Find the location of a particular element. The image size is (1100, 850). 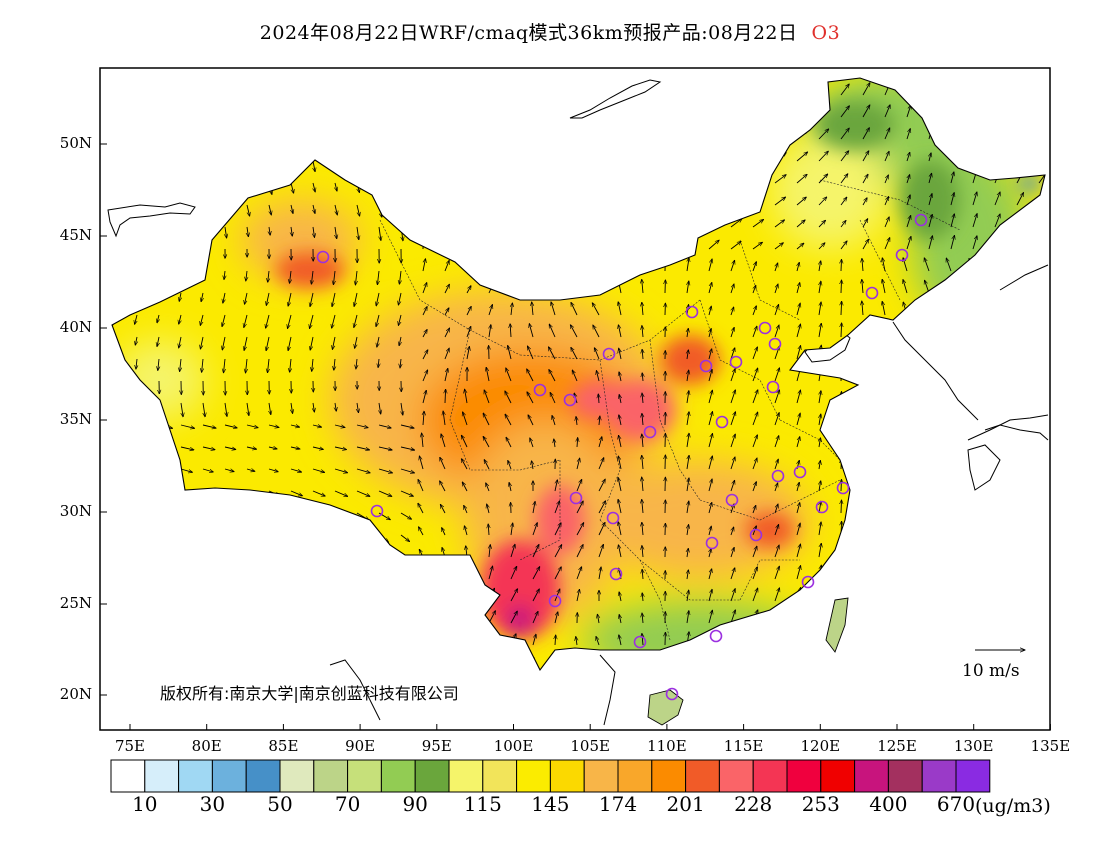

lon-label: 115E is located at coordinates (743, 746).